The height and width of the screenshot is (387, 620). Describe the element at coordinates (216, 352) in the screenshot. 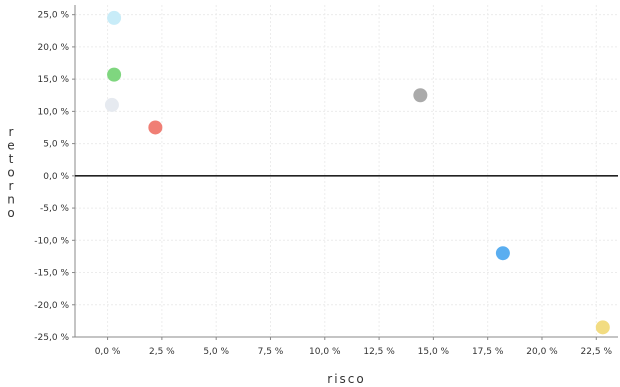

I see `x-tick-label: 5,0 %` at that location.